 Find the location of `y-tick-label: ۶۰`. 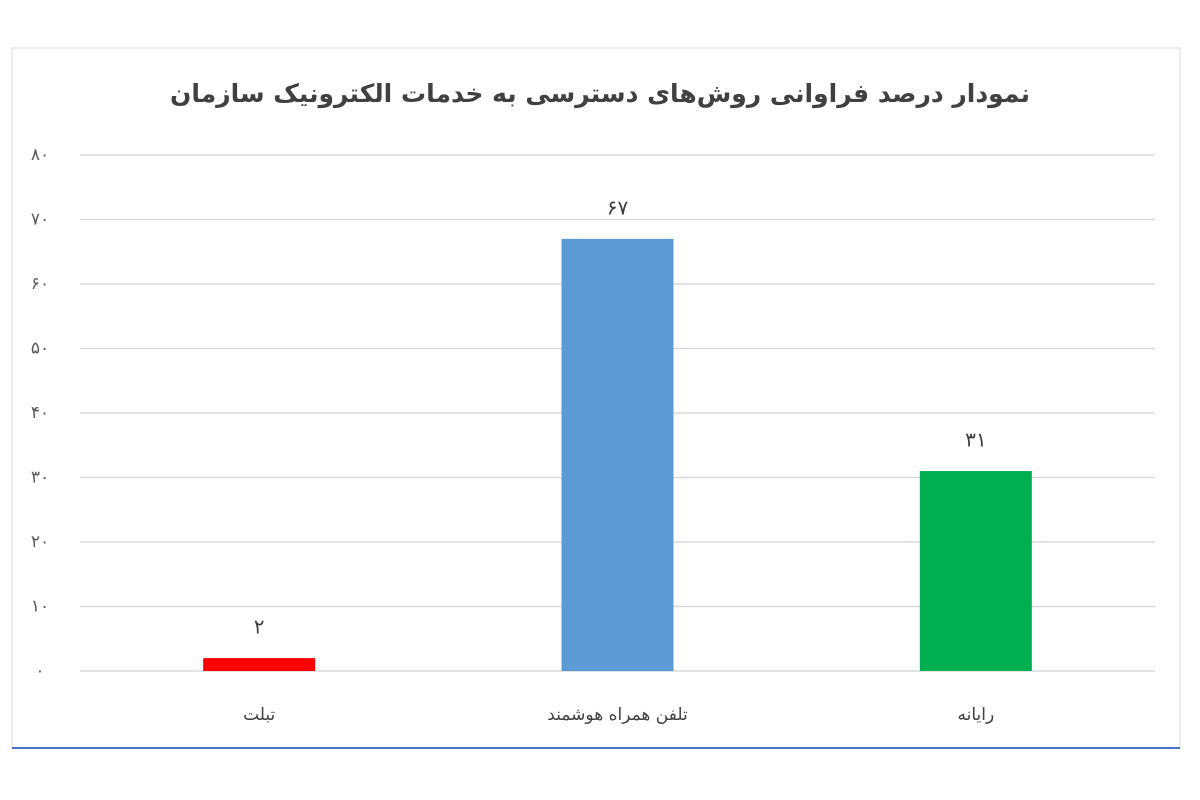

y-tick-label: ۶۰ is located at coordinates (40, 284).